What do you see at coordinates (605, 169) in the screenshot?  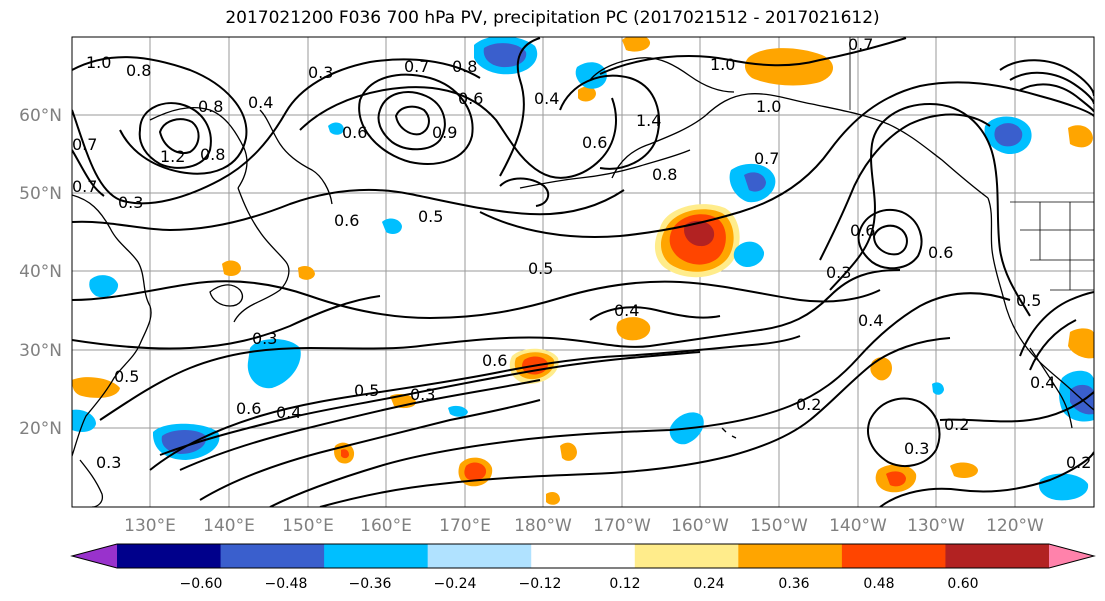 I see `coastline-aleutians` at bounding box center [605, 169].